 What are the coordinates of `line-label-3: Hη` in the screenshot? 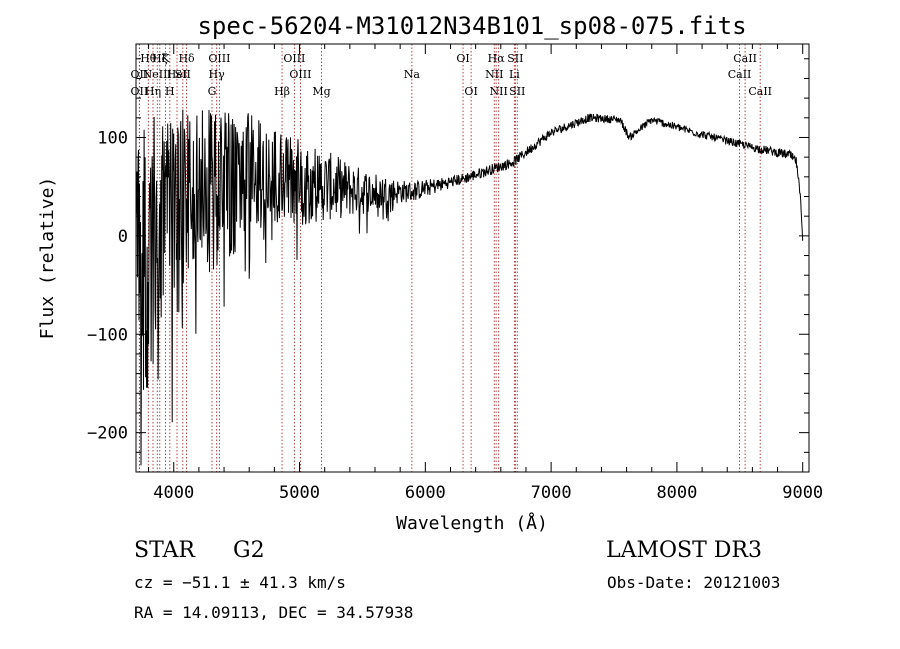 It's located at (153, 91).